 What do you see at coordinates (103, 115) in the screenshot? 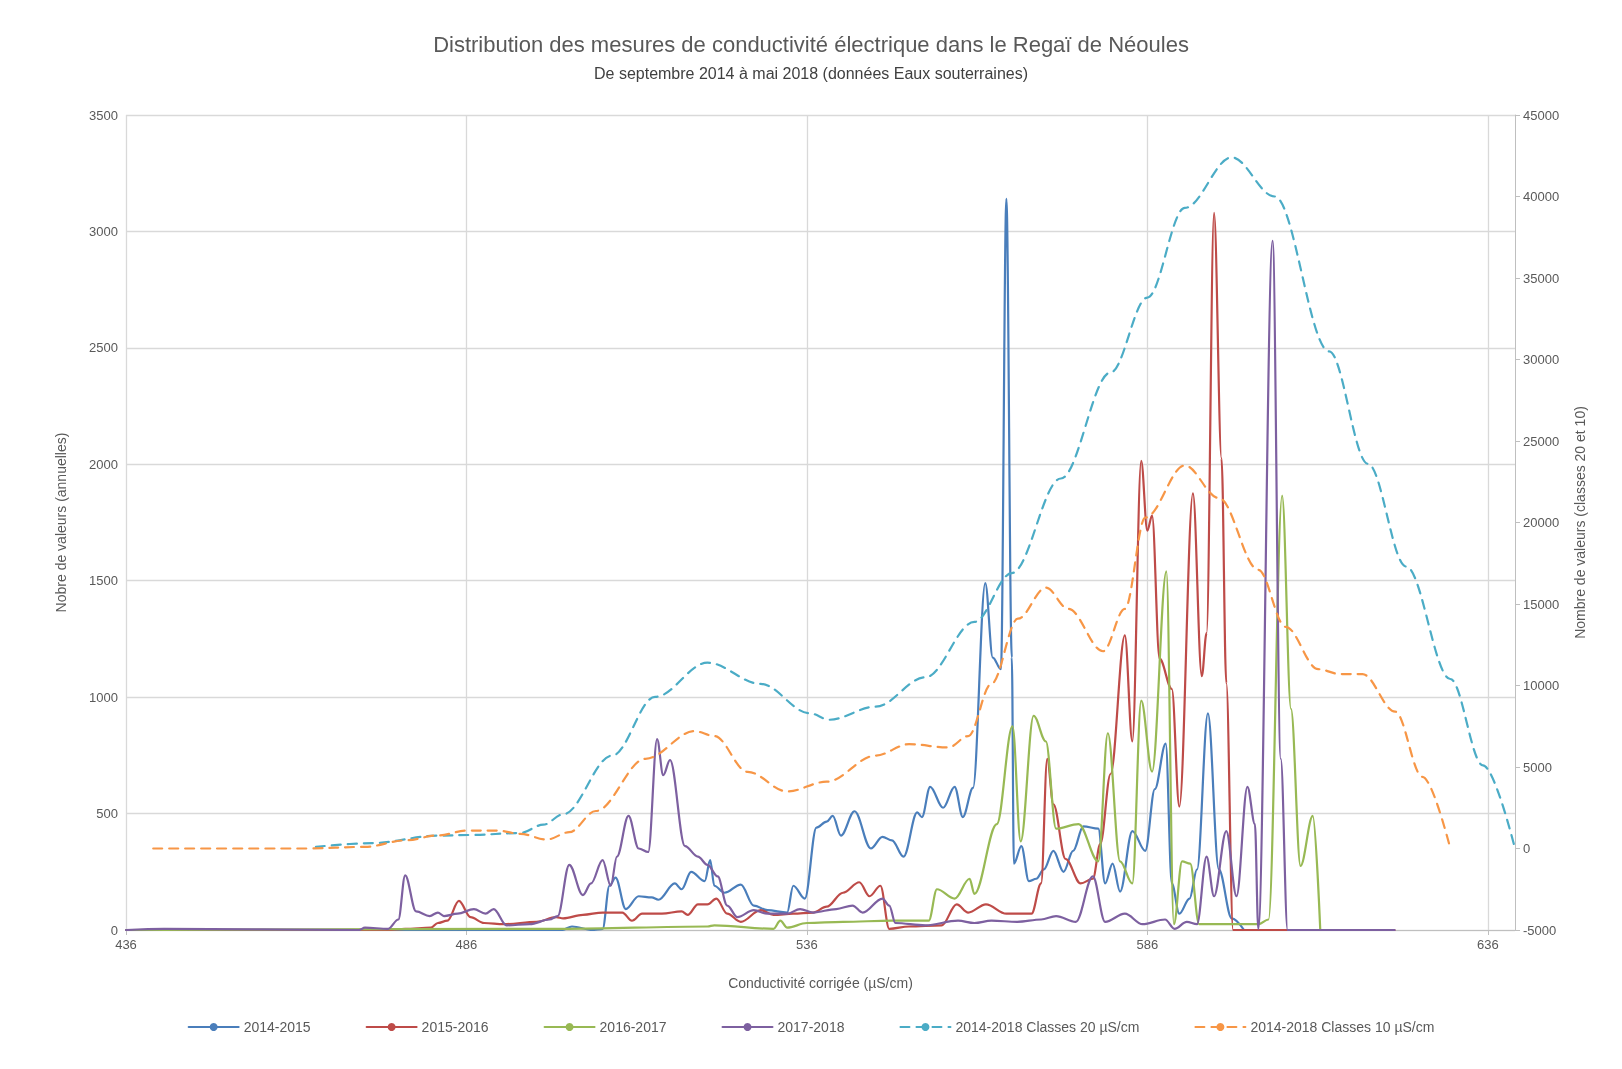
I see `y-tick-label: 3500` at bounding box center [103, 115].